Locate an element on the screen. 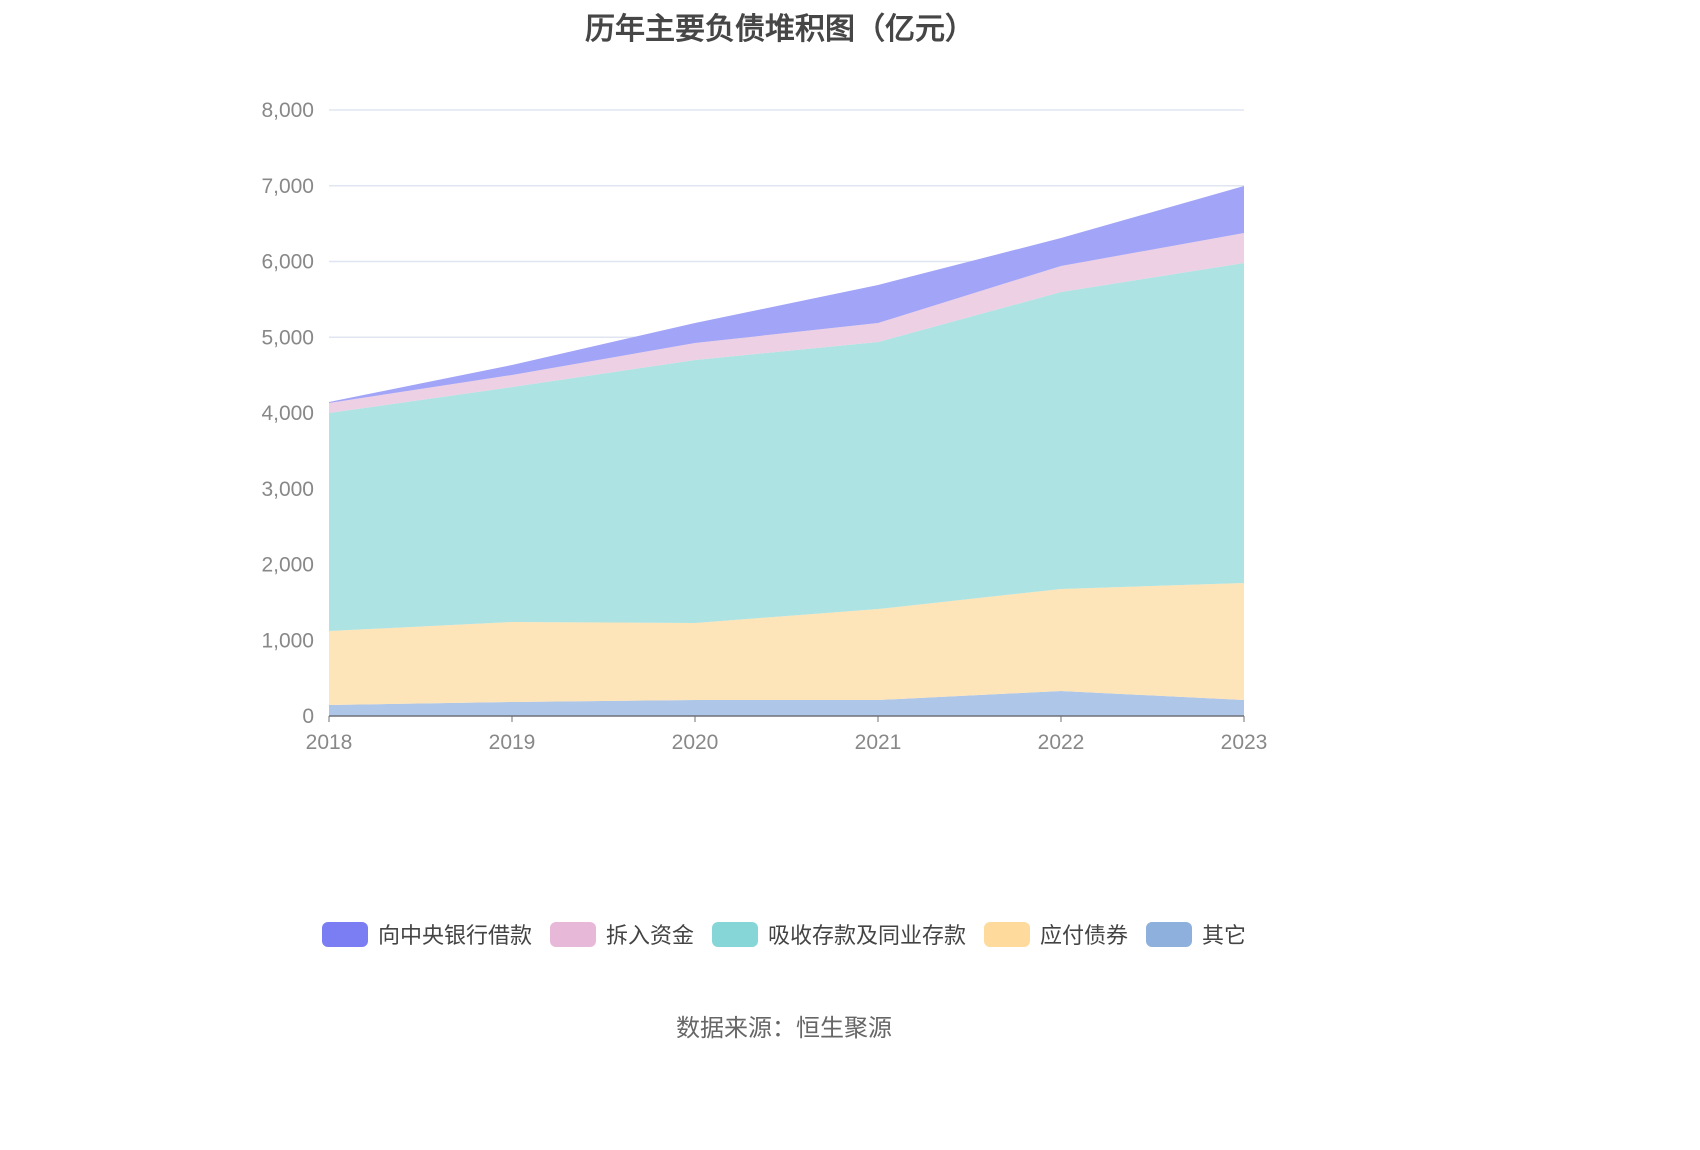  legend-item: 向中央银行借款 is located at coordinates (426, 934).